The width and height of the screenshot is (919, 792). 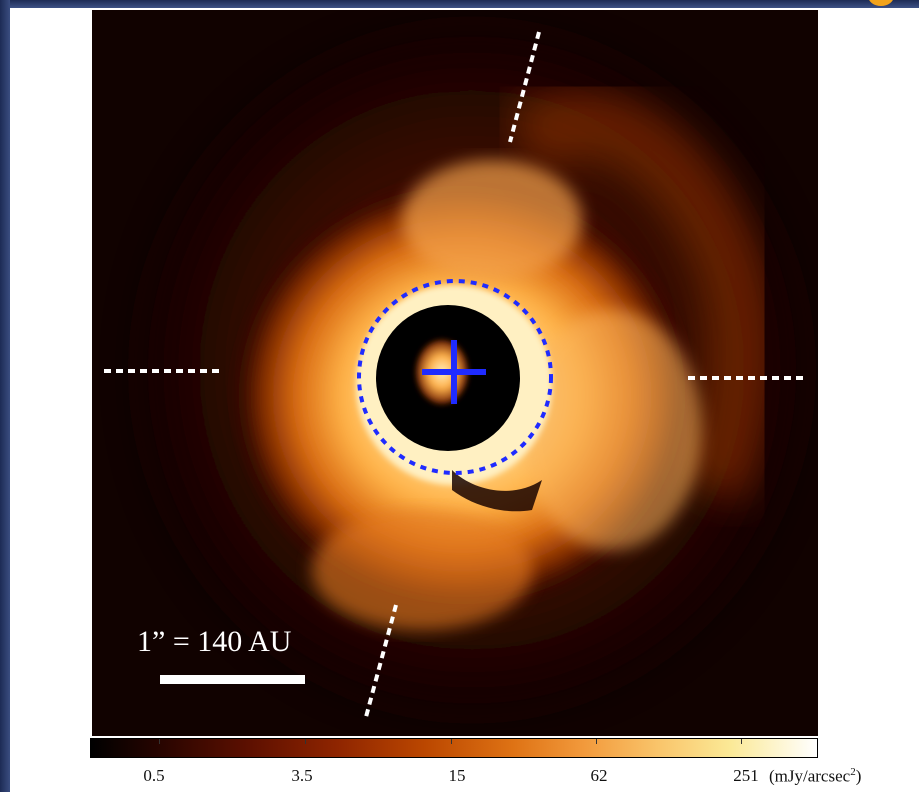 I want to click on plus-cross-icon, so click(x=454, y=372).